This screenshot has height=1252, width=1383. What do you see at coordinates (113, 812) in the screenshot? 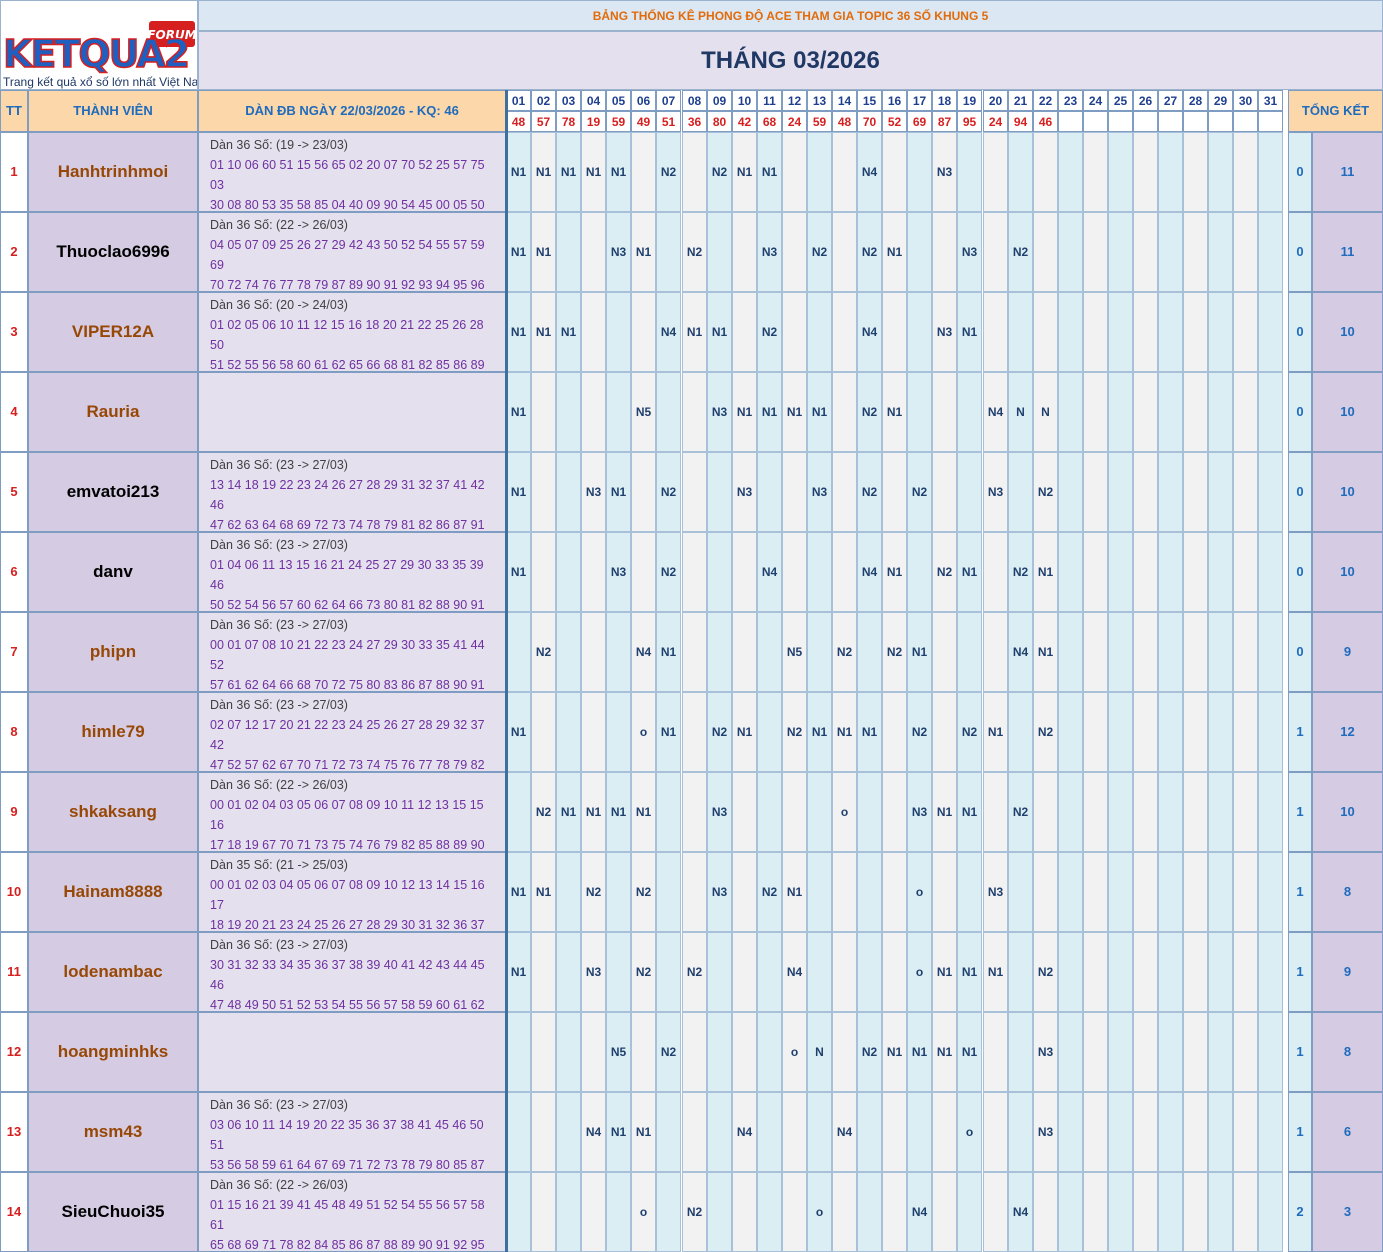
I see `member-name: shkaksang` at bounding box center [113, 812].